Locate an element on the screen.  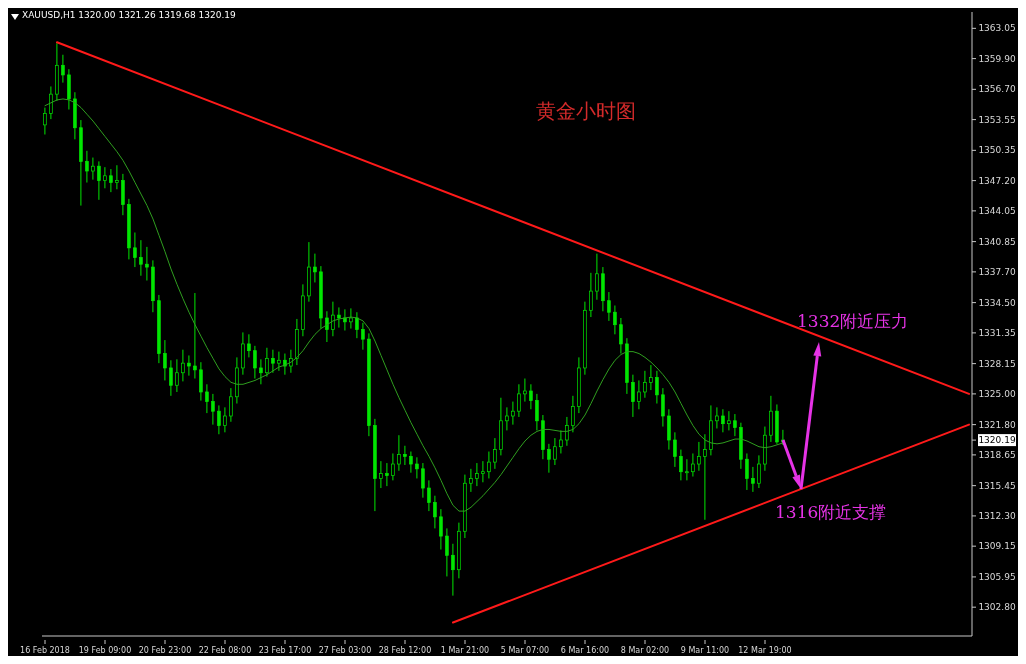
x-tick-label: 1 Mar 21:00 is located at coordinates (465, 650).